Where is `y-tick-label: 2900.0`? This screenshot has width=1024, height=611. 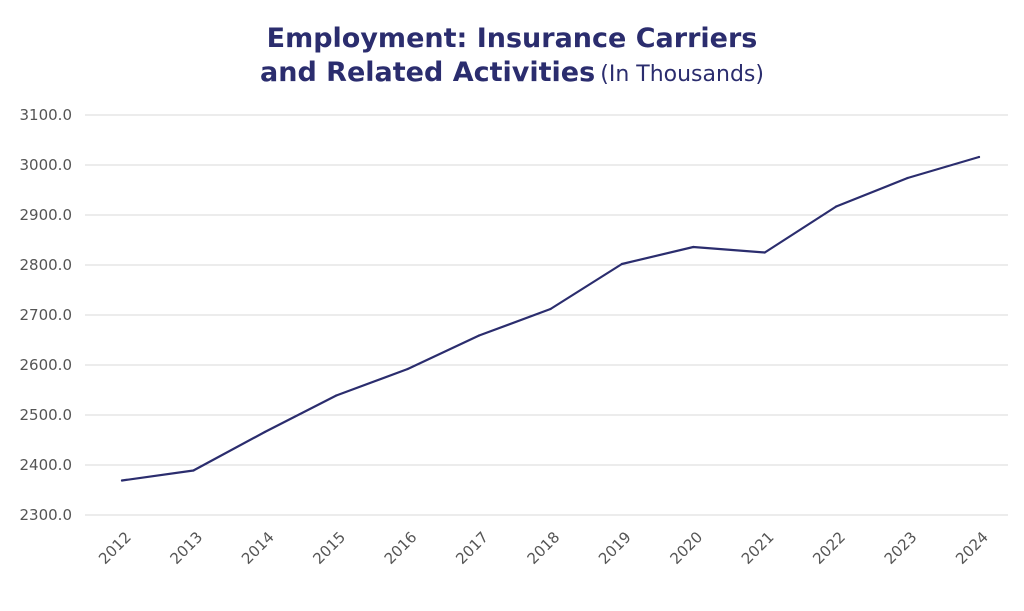
y-tick-label: 2900.0 is located at coordinates (46, 215).